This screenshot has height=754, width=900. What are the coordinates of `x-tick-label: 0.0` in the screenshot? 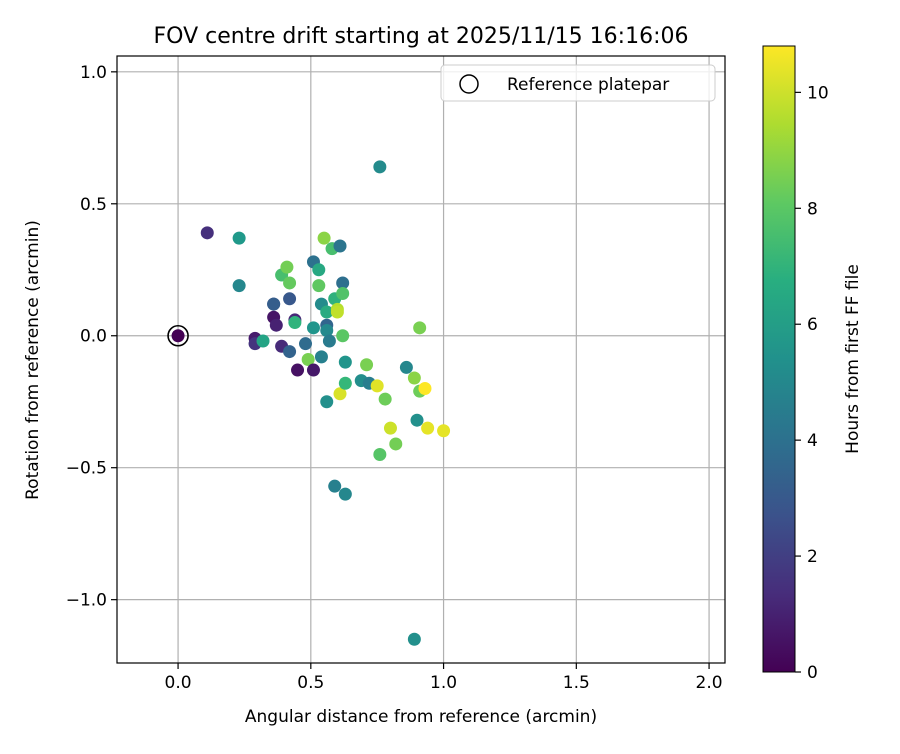 It's located at (178, 683).